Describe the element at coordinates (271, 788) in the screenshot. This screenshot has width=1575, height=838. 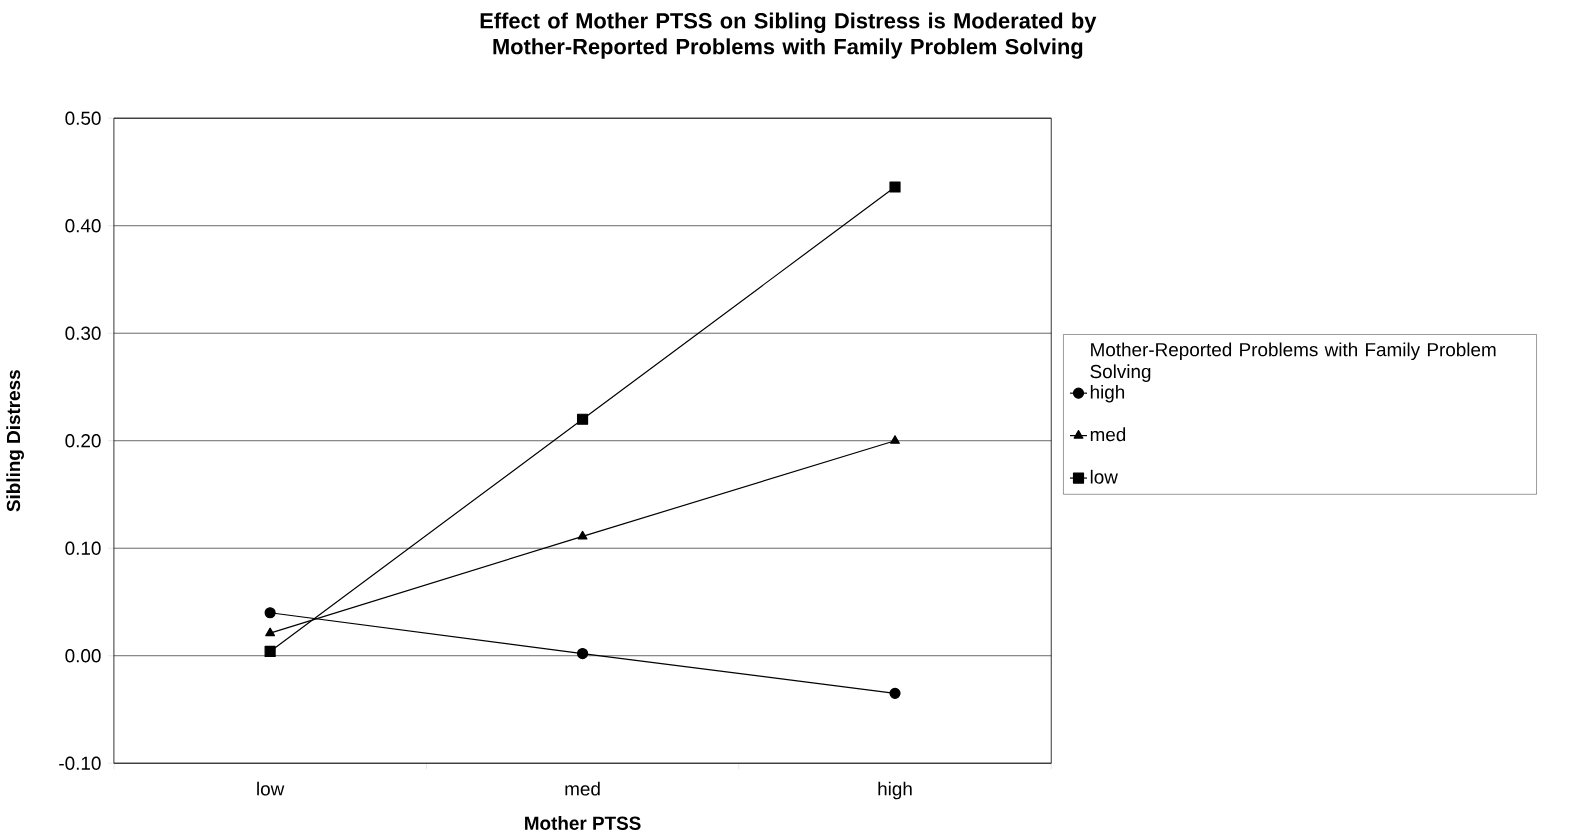
I see `x-tick-label: low` at that location.